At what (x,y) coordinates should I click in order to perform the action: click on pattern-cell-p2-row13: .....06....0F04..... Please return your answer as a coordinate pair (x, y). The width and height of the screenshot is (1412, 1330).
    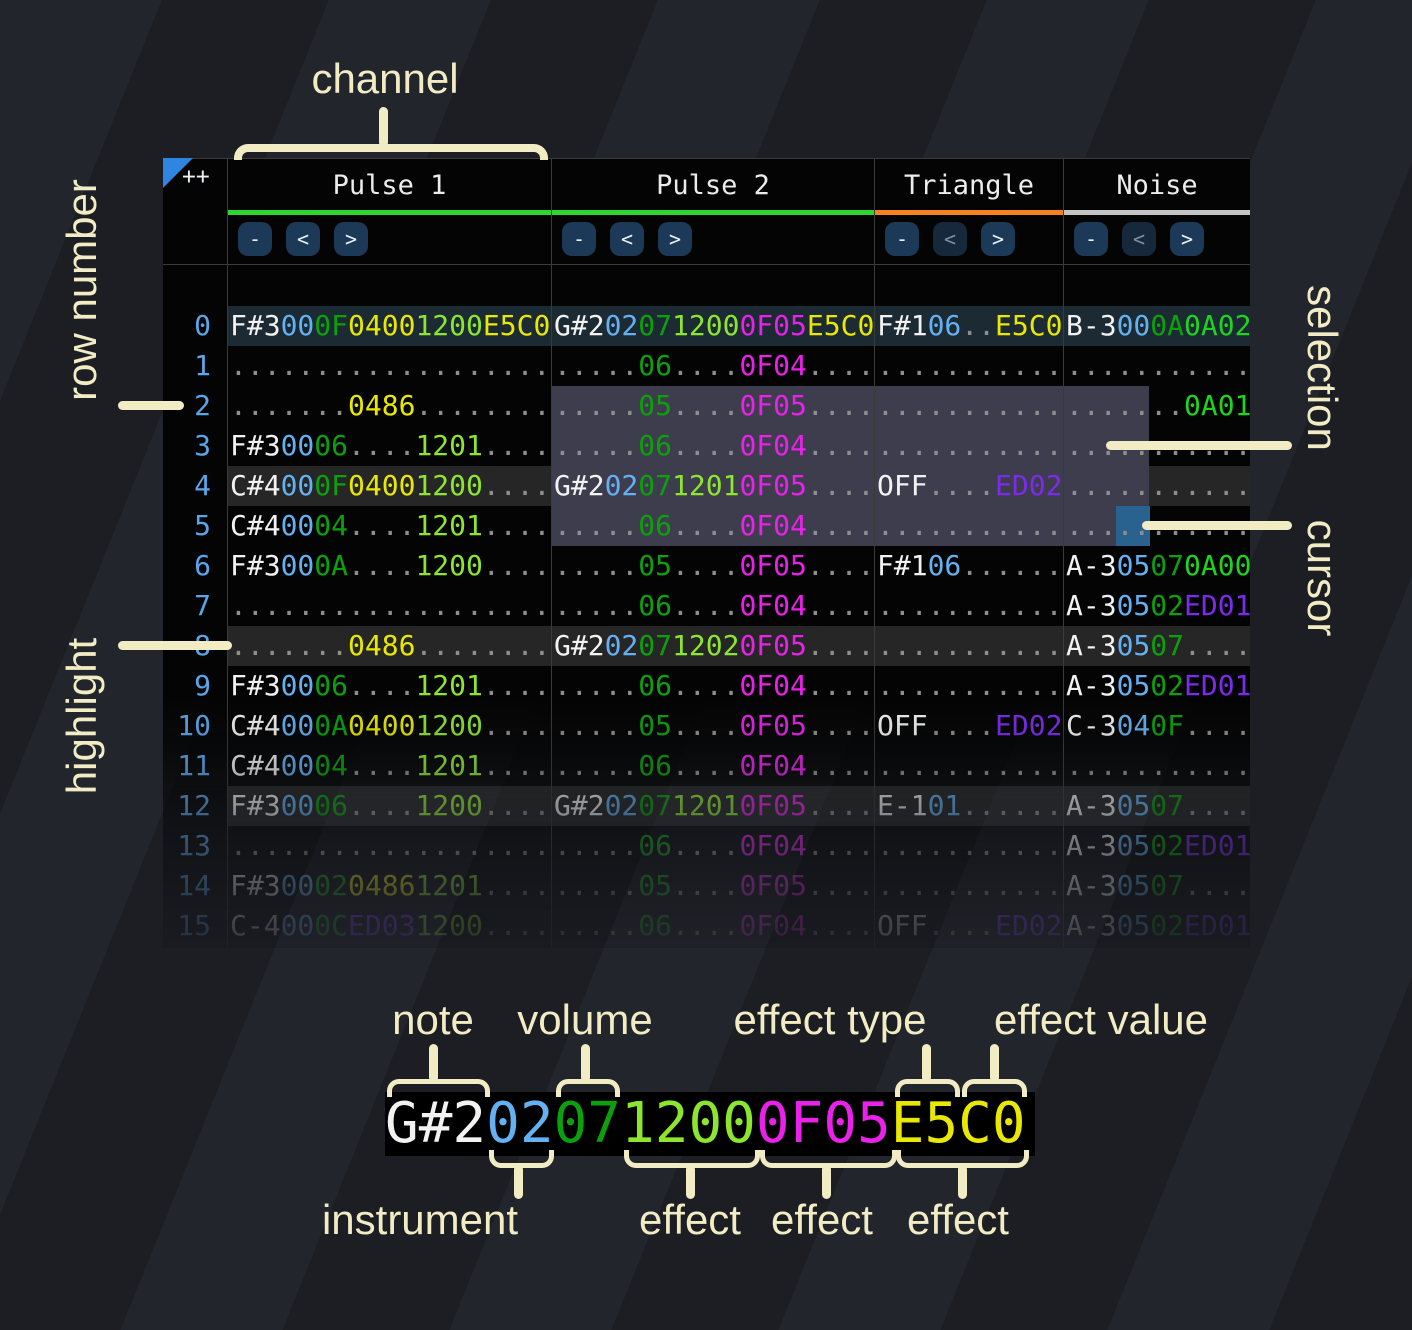
    Looking at the image, I should click on (714, 846).